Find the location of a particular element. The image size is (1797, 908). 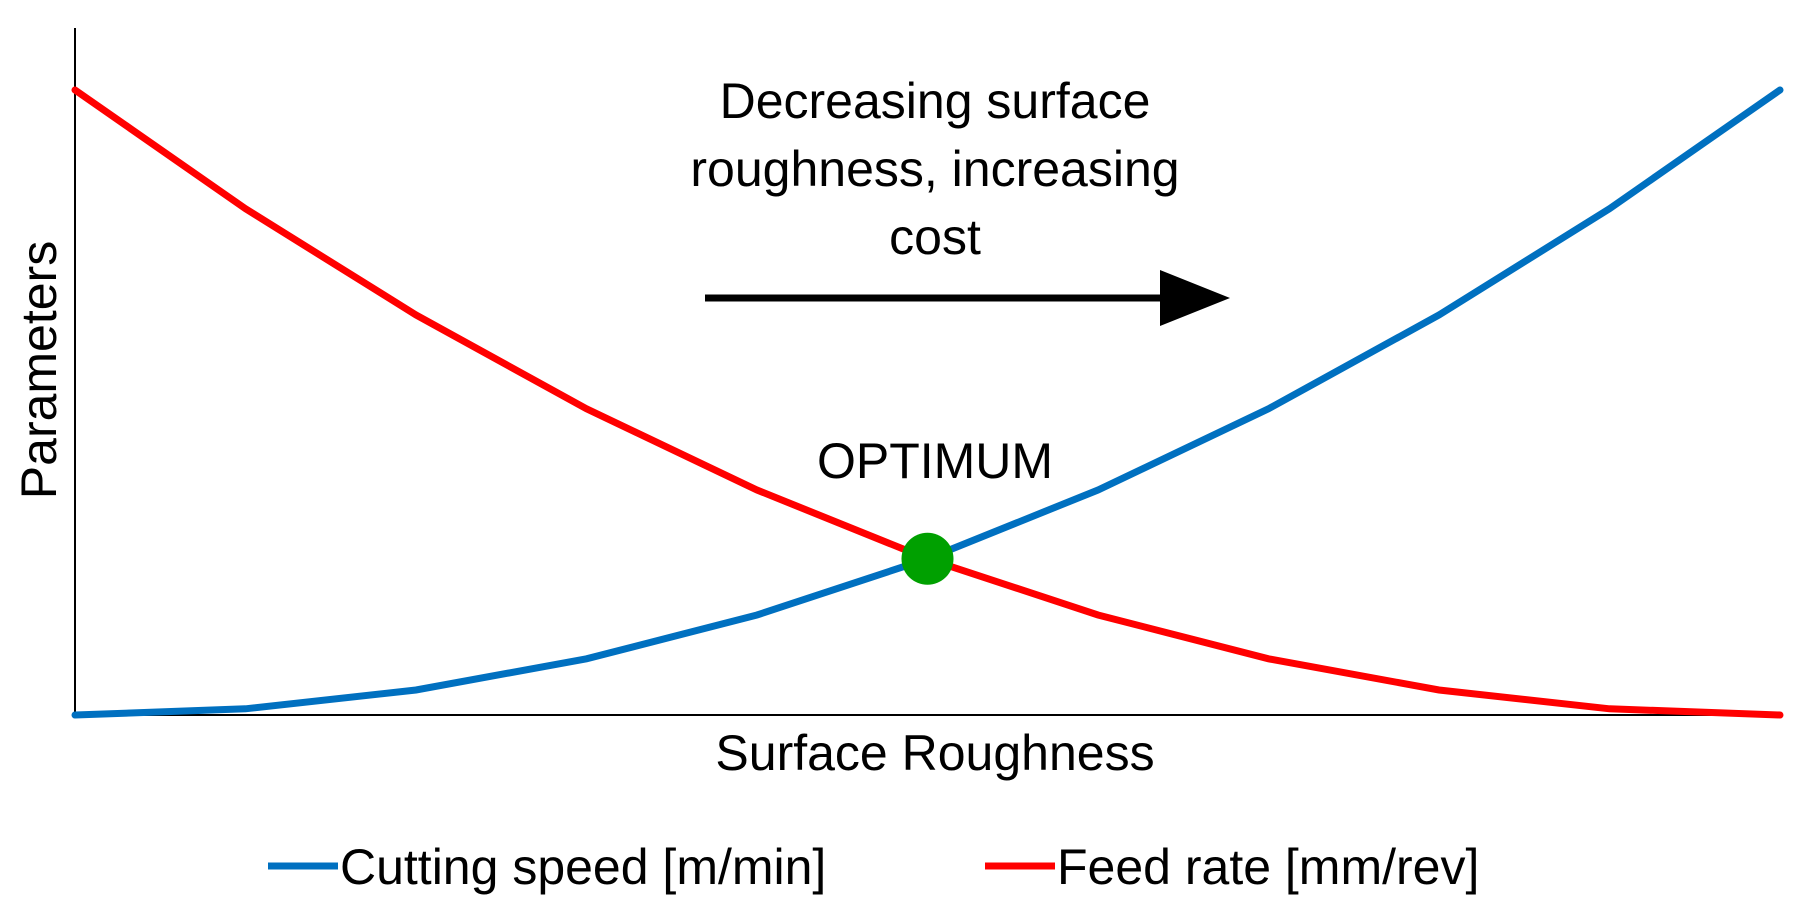

optimum-label: OPTIMUM is located at coordinates (935, 461).